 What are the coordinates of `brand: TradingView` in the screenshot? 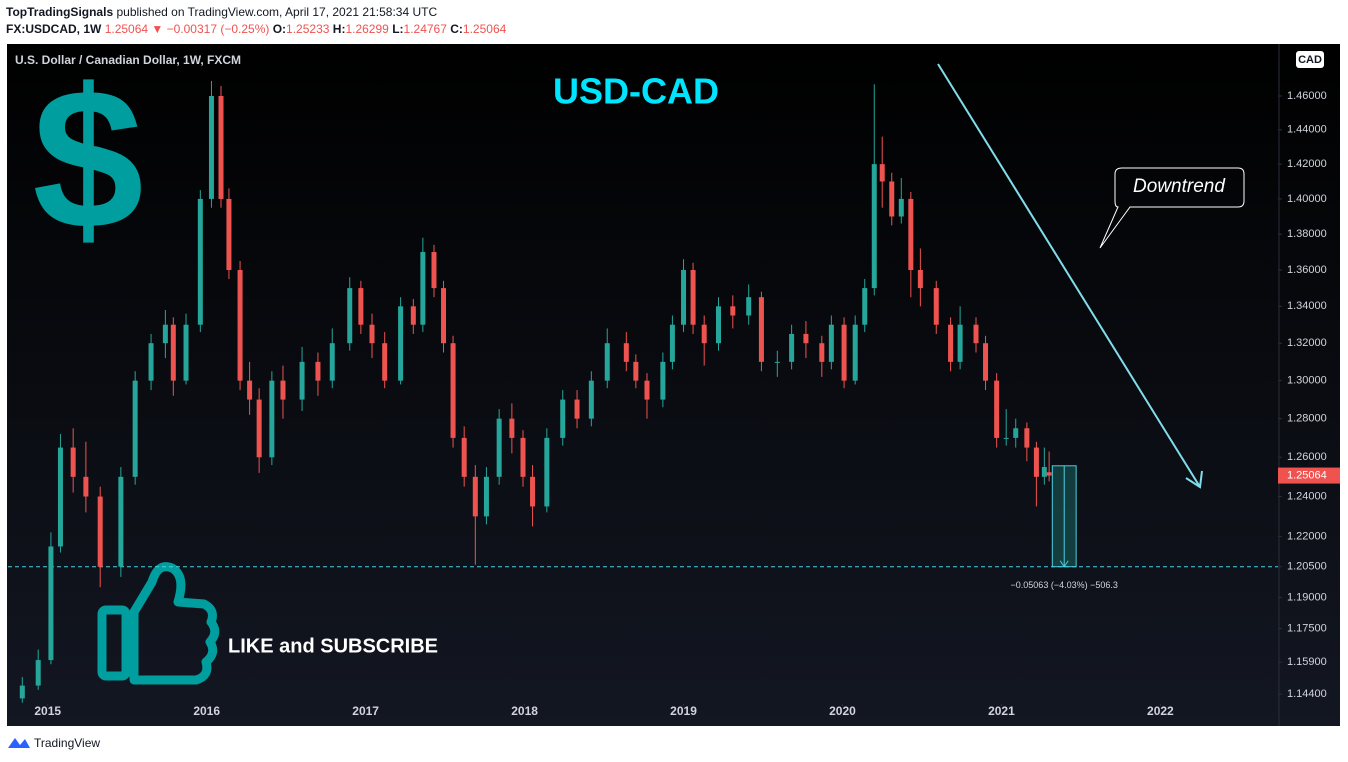 It's located at (67, 743).